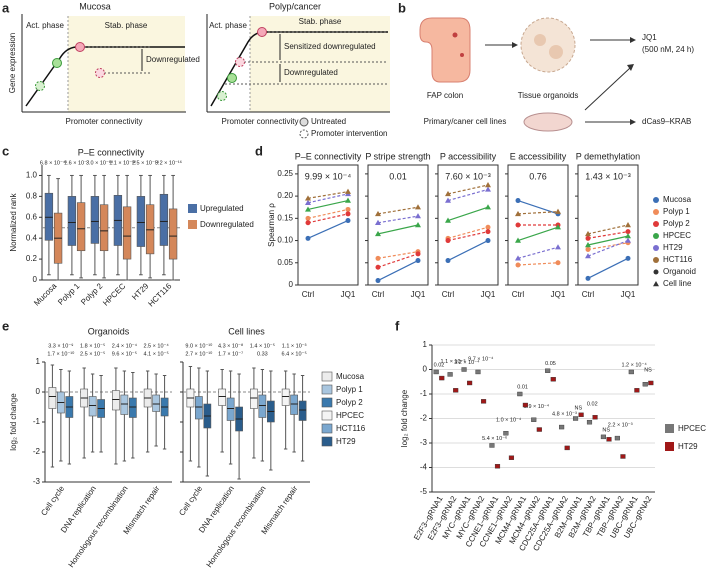 This screenshot has width=722, height=574. I want to click on y-tick-label: -4, so click(424, 467).